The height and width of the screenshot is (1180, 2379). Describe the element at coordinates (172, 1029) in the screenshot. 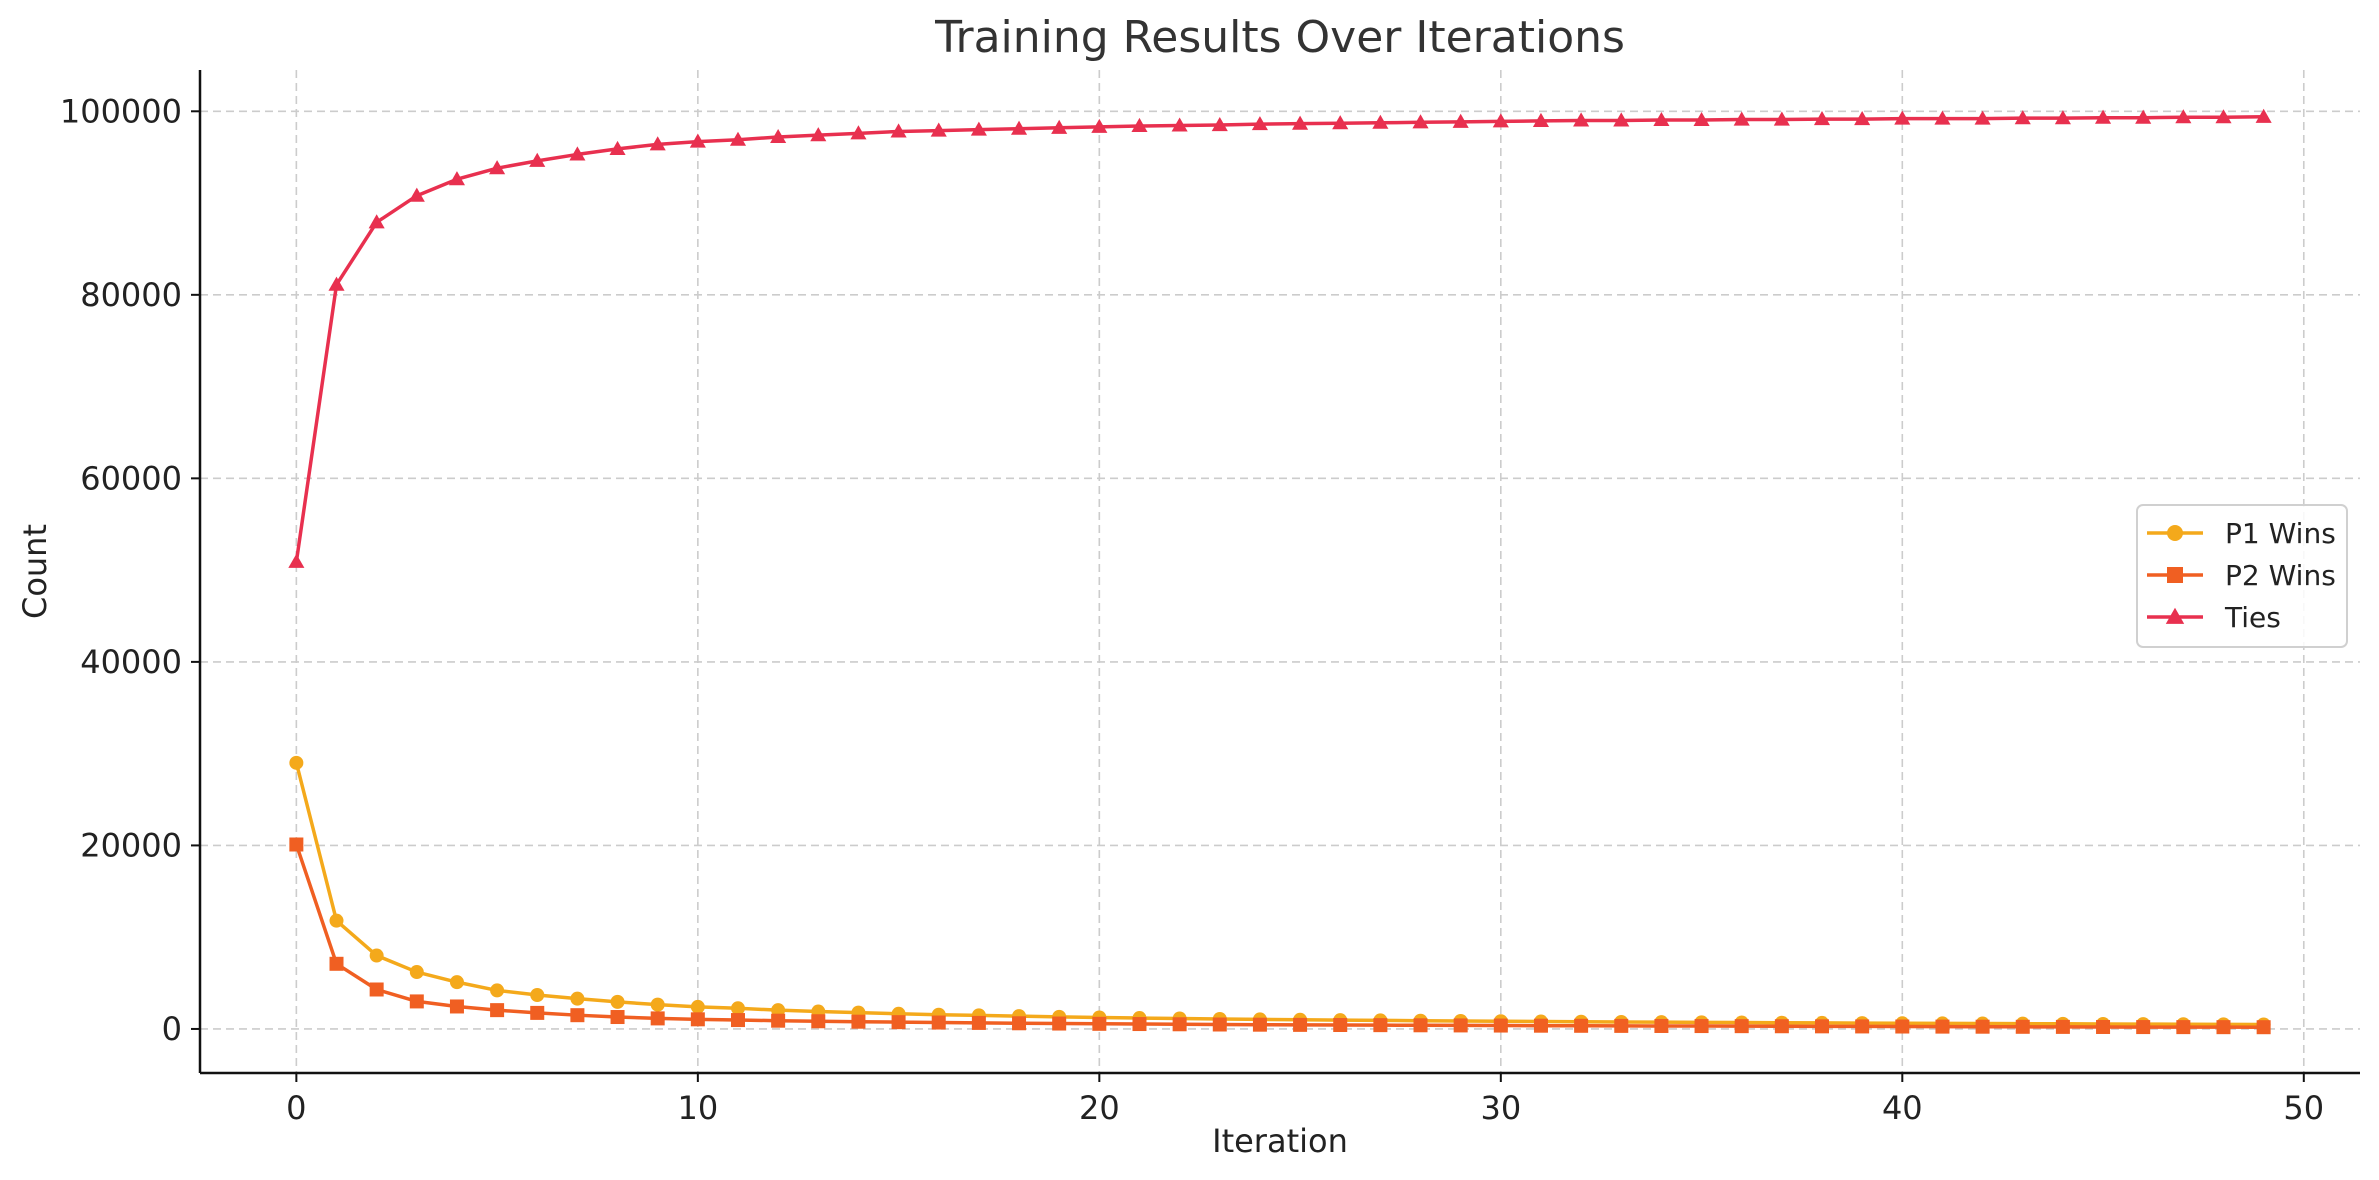

I see `y-tick-label: 0` at that location.